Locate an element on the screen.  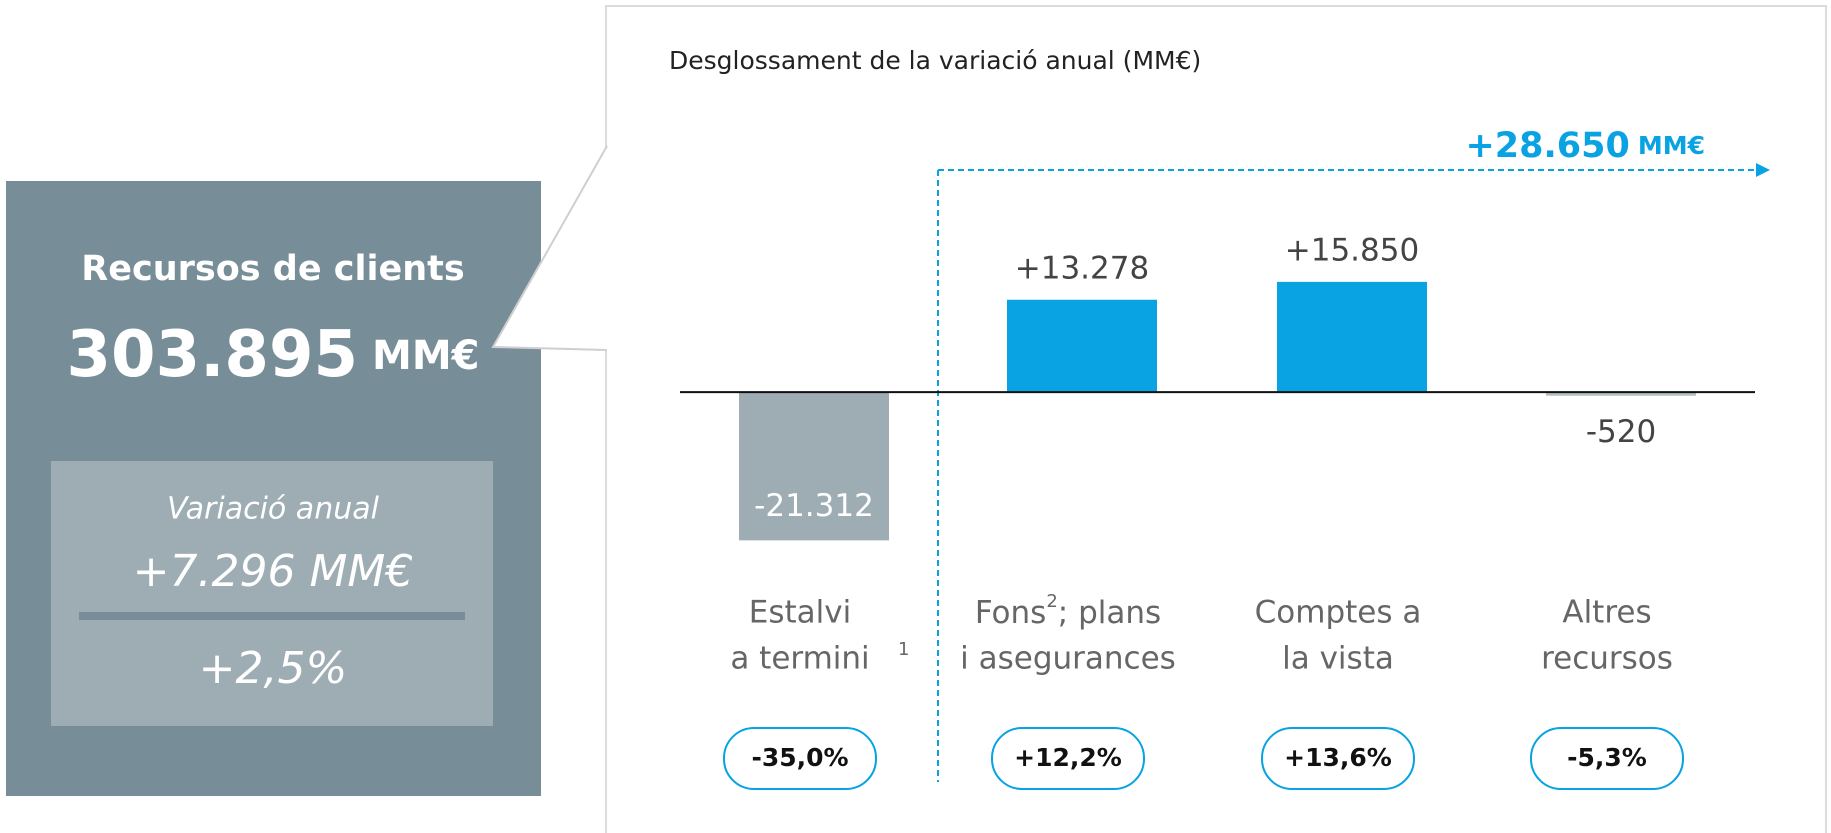
category-label: Fons2; plans is located at coordinates (1068, 611).